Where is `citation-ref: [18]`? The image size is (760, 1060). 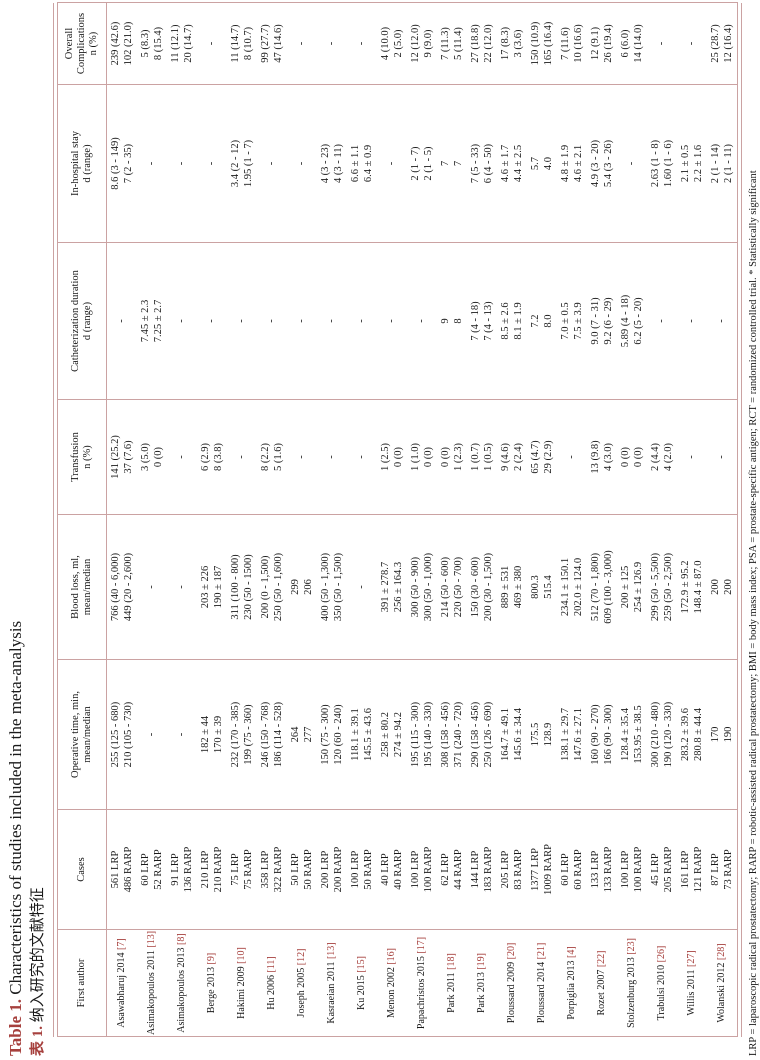
citation-ref: [18] is located at coordinates (452, 961).